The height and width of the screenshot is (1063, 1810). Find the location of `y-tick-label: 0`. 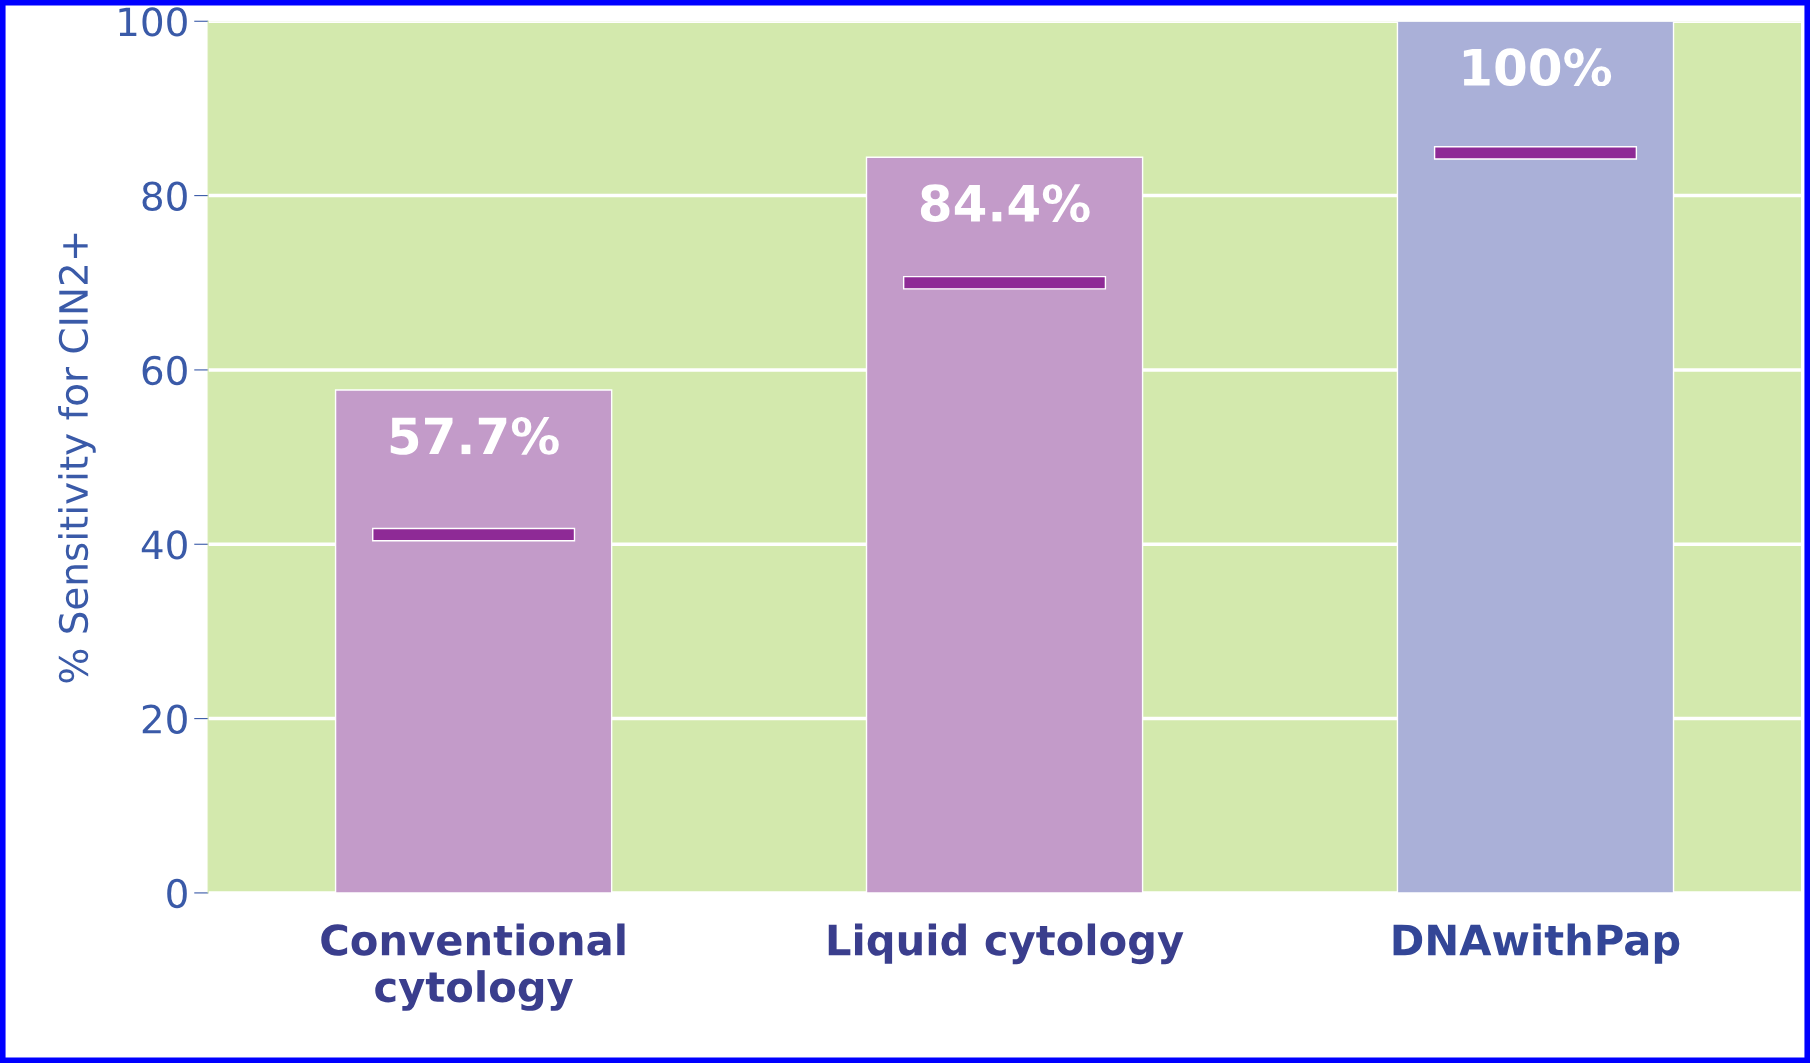

y-tick-label: 0 is located at coordinates (177, 893).